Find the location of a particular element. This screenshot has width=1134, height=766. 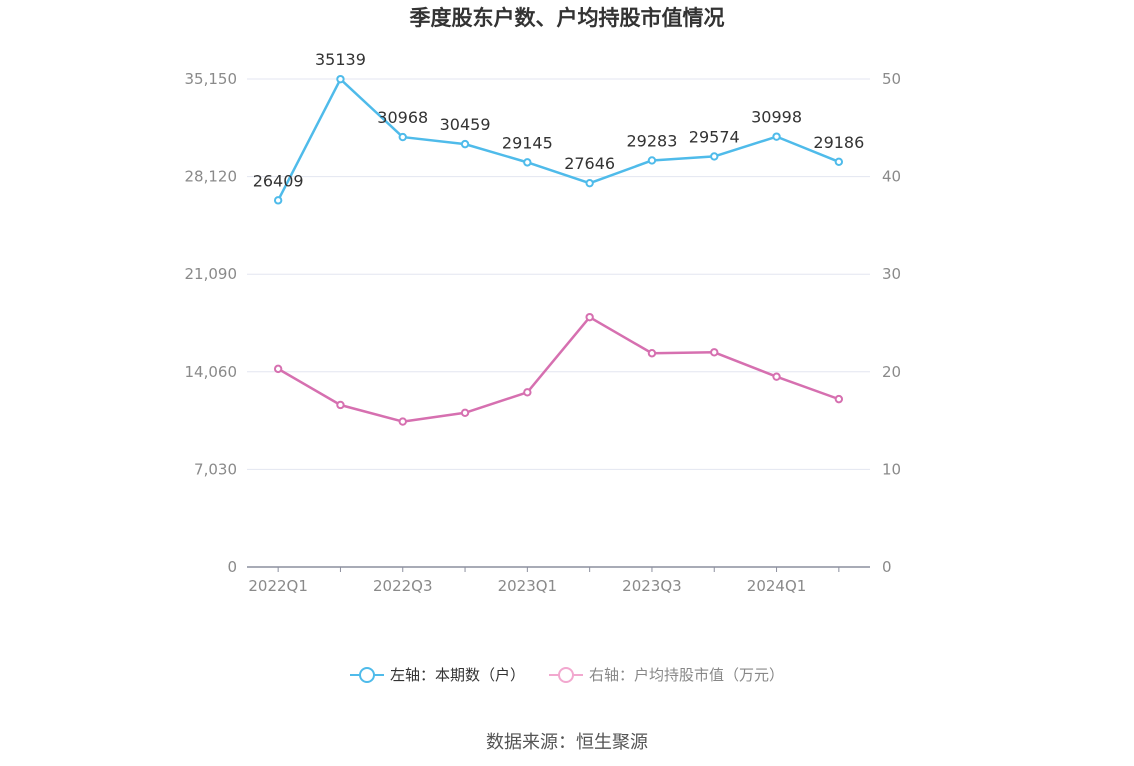

legend-item-households: 左轴：本期数（户） is located at coordinates (437, 674).